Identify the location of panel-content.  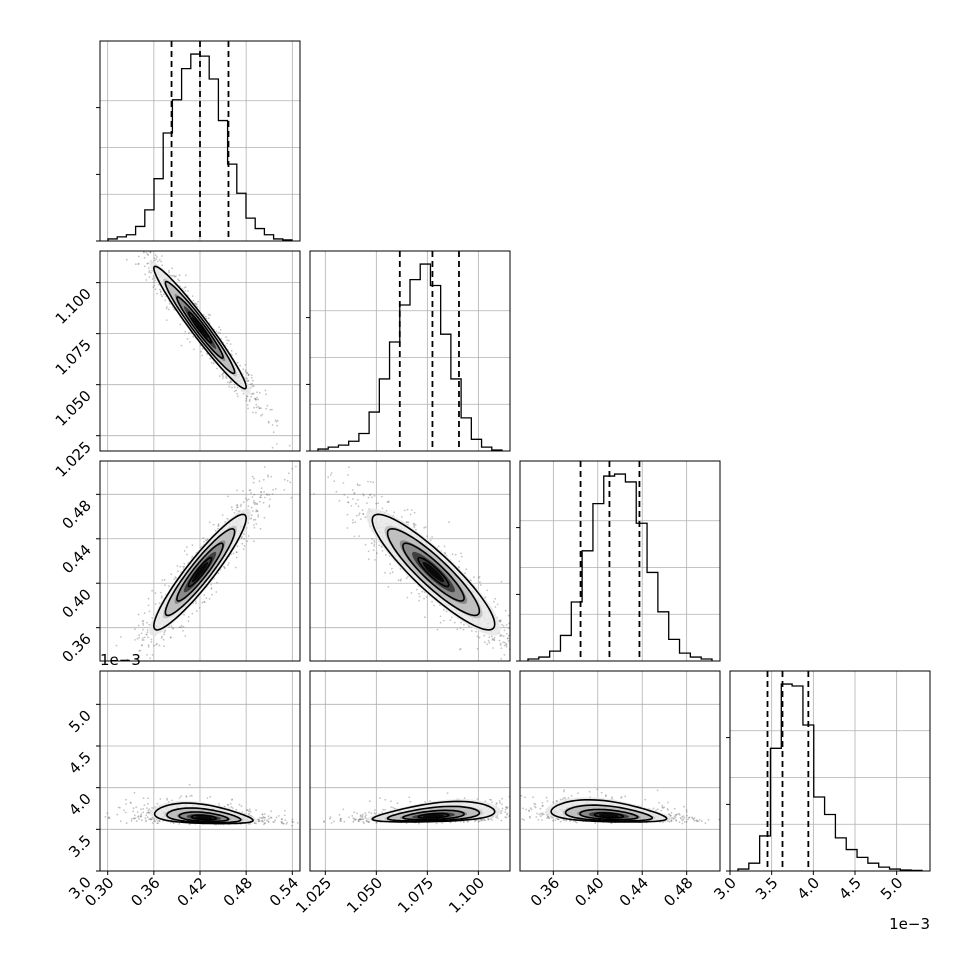
(200, 327).